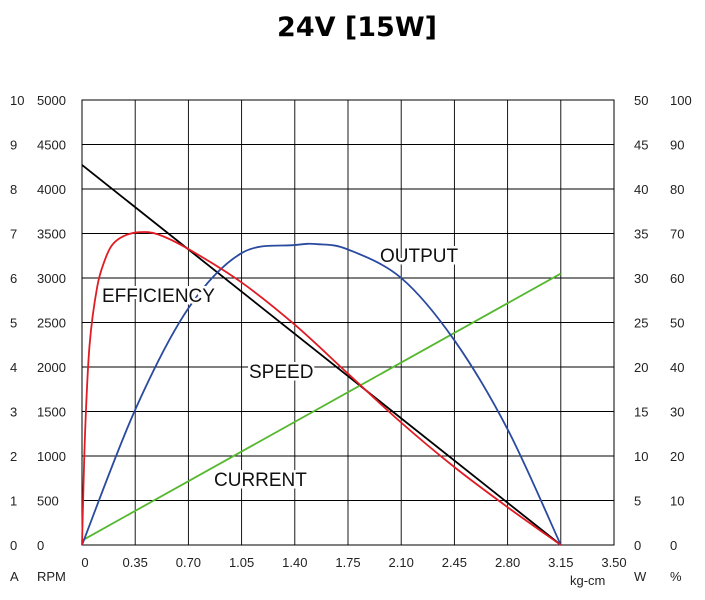 The width and height of the screenshot is (705, 600). I want to click on current-tick-label: 1, so click(13, 501).